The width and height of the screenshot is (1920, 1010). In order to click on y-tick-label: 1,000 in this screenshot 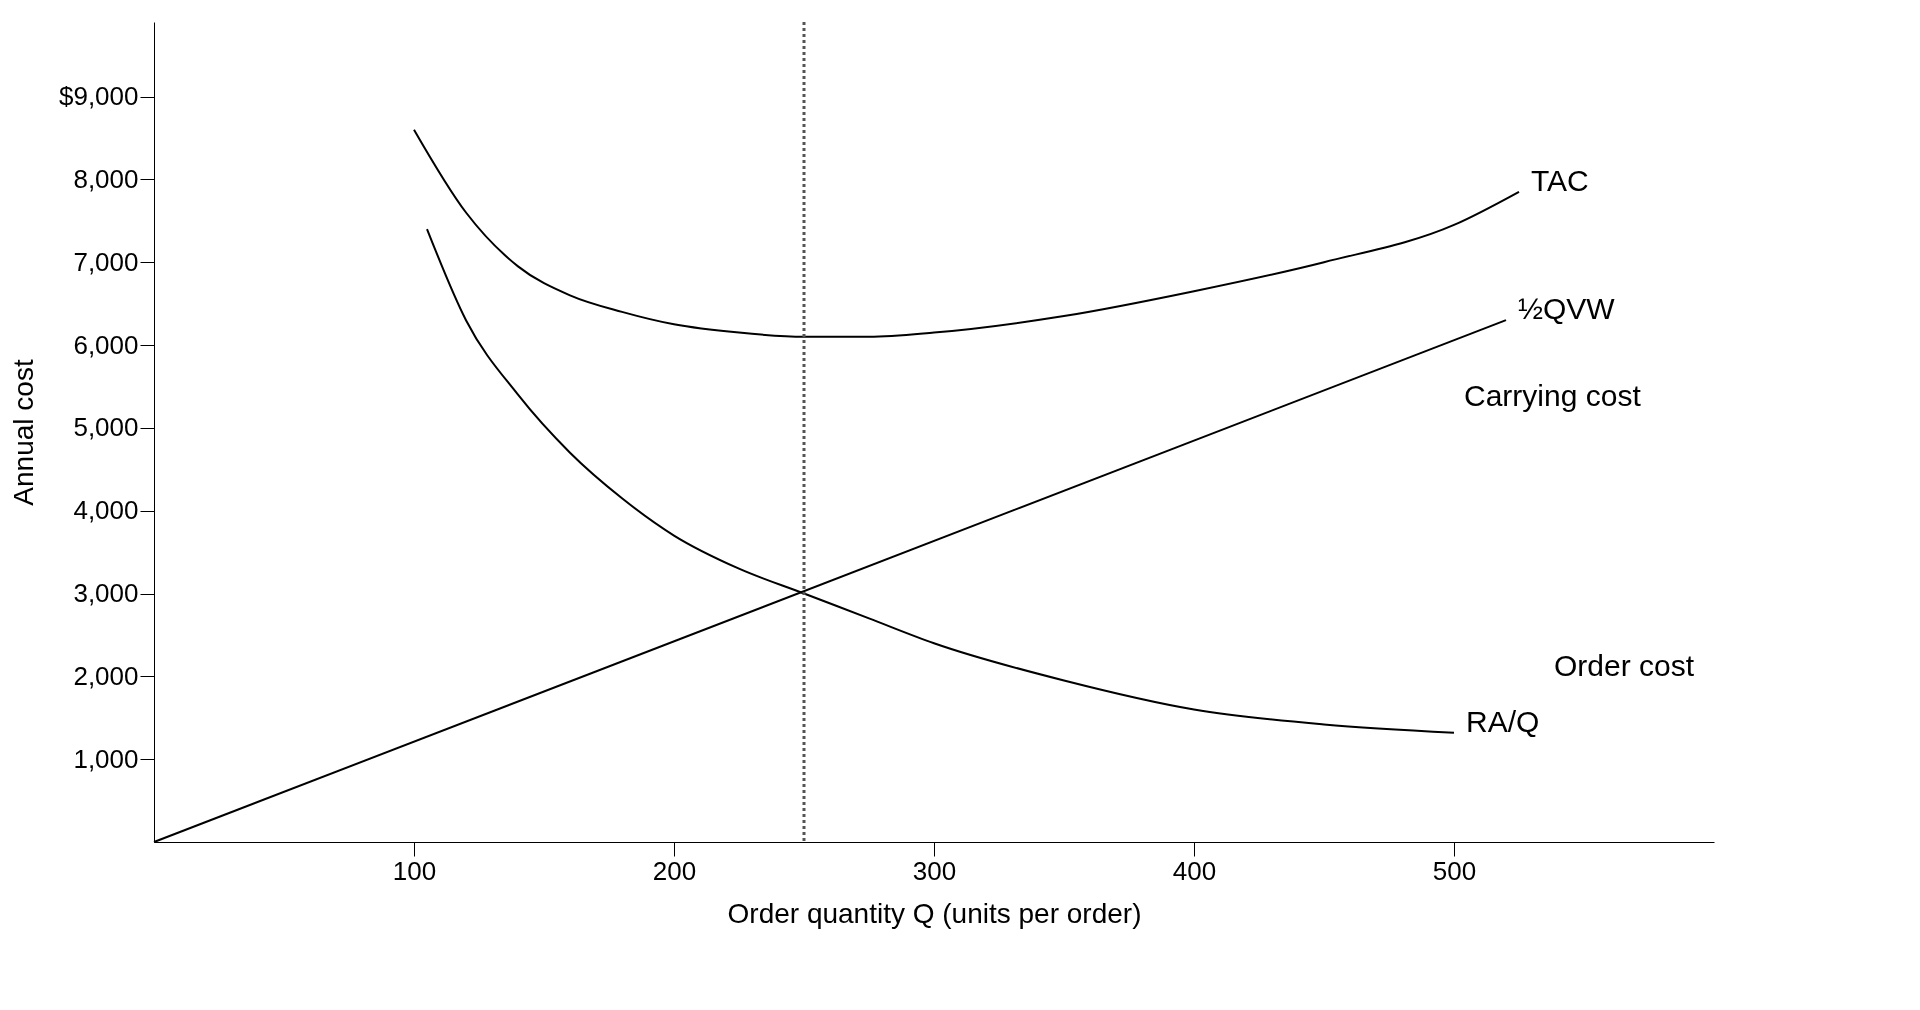, I will do `click(106, 758)`.